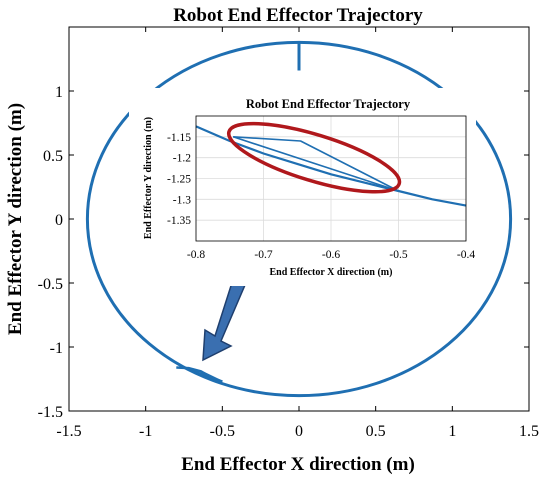  Describe the element at coordinates (145, 431) in the screenshot. I see `main-x-tick-label: -1` at that location.